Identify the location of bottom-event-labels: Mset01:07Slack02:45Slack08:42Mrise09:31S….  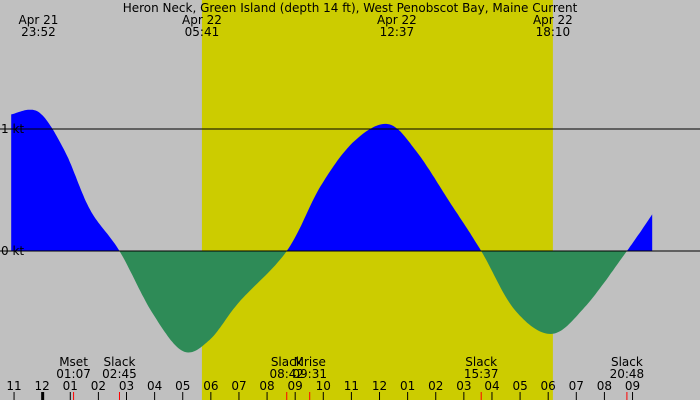
(350, 377).